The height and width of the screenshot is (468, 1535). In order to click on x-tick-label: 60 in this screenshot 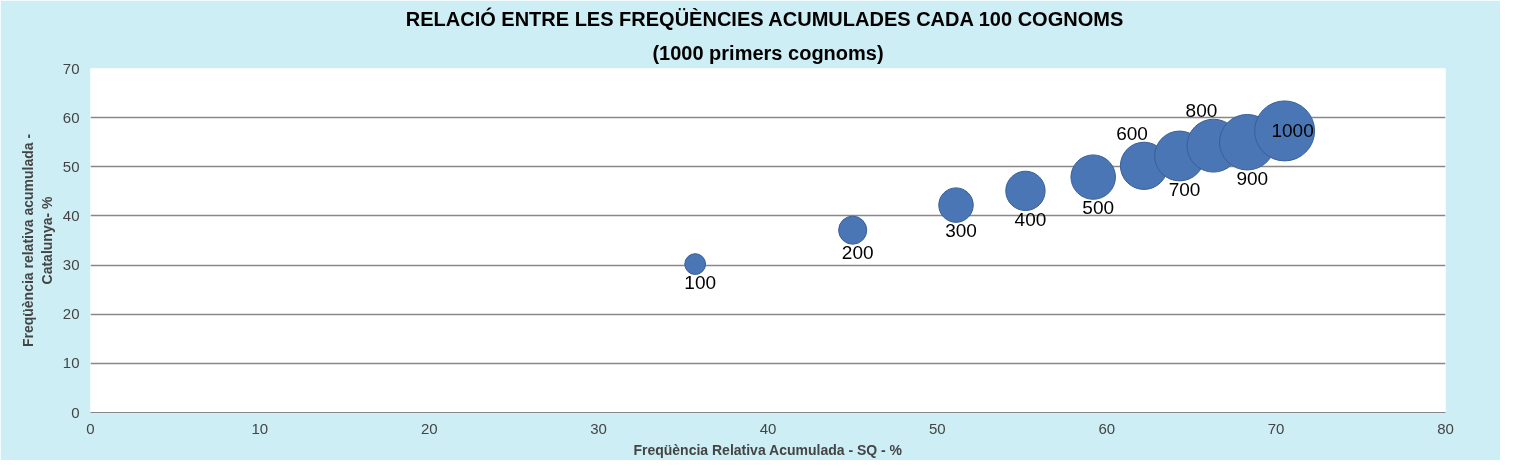, I will do `click(1107, 428)`.